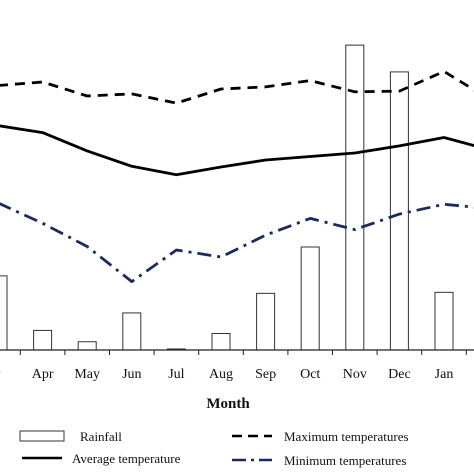 This screenshot has width=474, height=474. I want to click on x-axis-tick-labels: r Apr May Jun Jul Aug Sep Oct Nov Dec Jan, so click(226, 374).